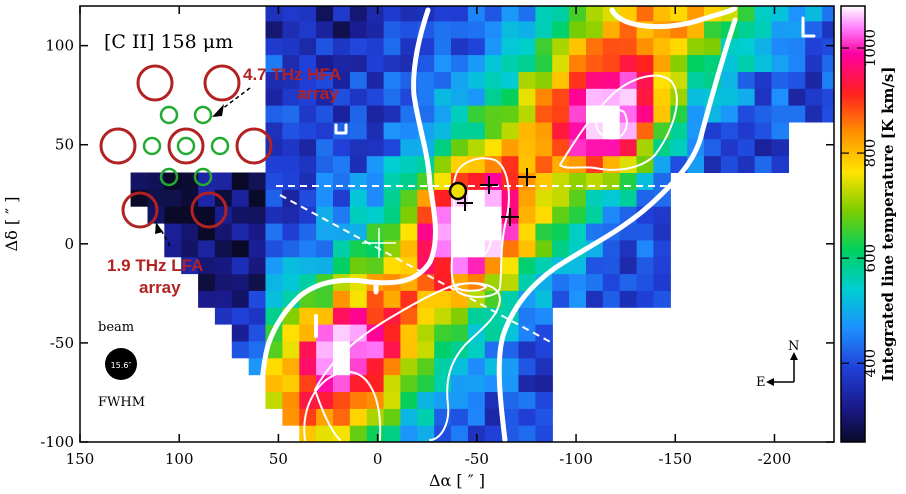 The width and height of the screenshot is (906, 494). What do you see at coordinates (69, 244) in the screenshot?
I see `y-tick-label: 0` at bounding box center [69, 244].